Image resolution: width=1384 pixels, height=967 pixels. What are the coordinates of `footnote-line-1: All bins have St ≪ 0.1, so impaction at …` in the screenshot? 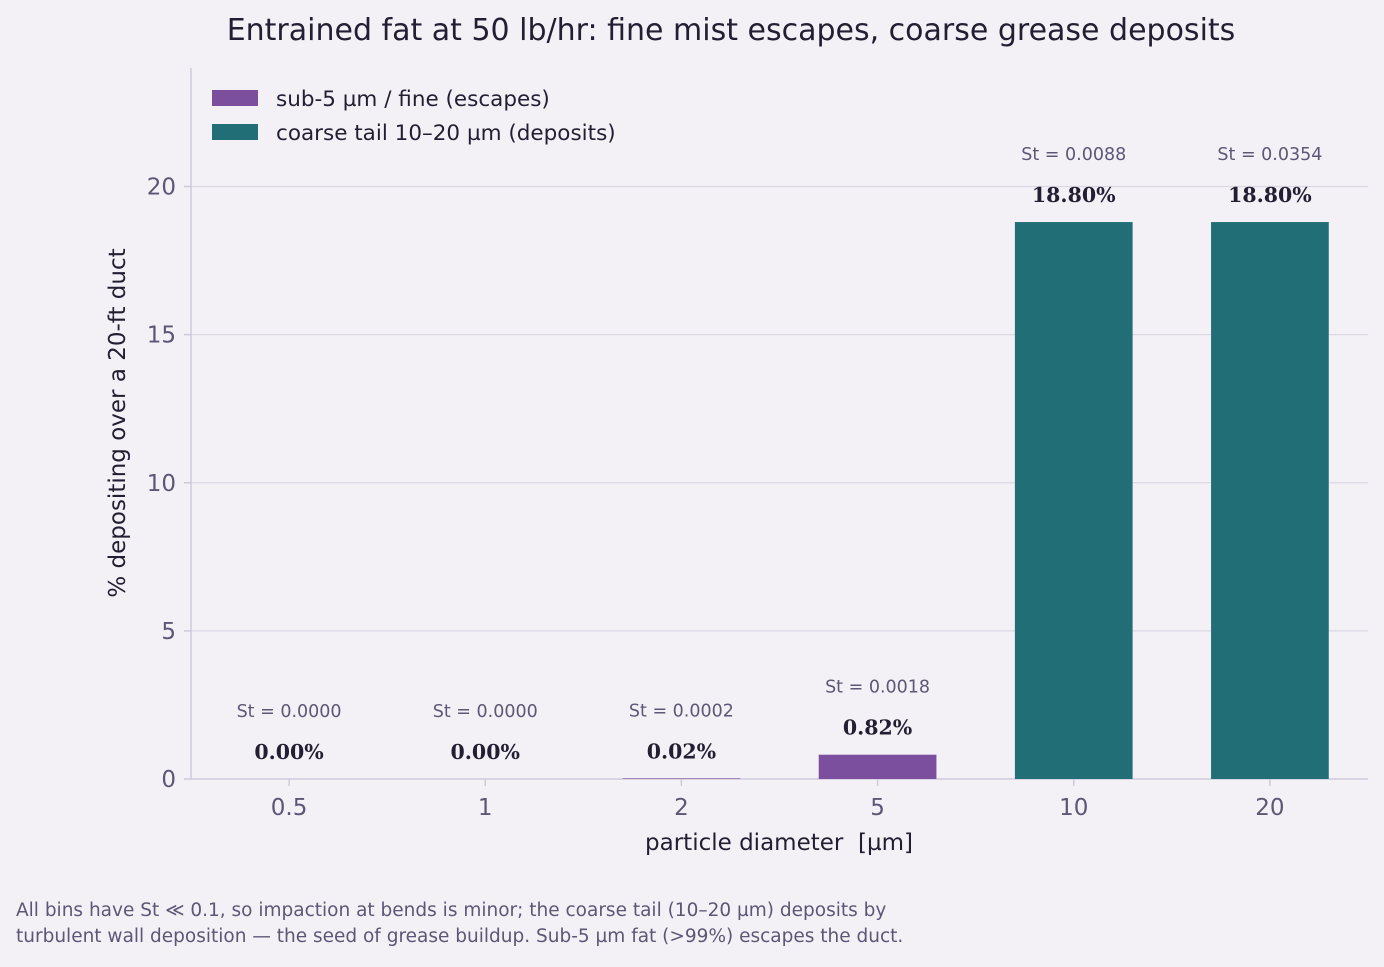 It's located at (451, 910).